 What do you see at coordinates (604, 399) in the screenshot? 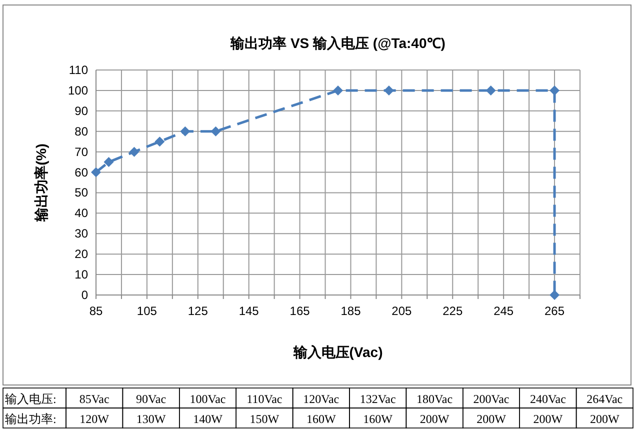
I see `text: 264Vac` at bounding box center [604, 399].